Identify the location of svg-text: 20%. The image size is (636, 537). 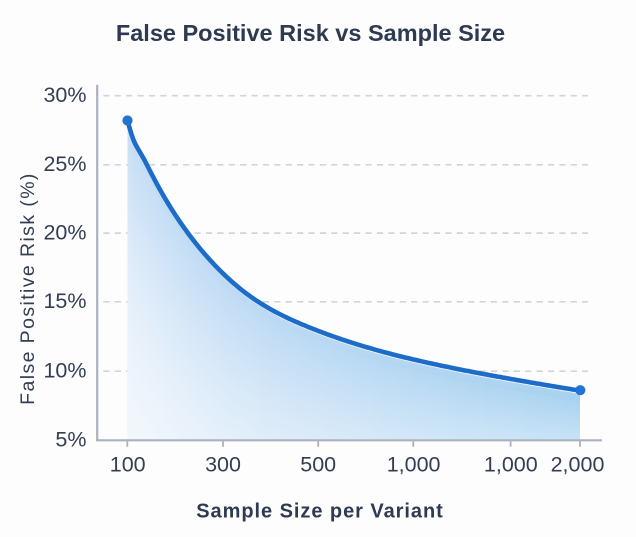
(64, 232).